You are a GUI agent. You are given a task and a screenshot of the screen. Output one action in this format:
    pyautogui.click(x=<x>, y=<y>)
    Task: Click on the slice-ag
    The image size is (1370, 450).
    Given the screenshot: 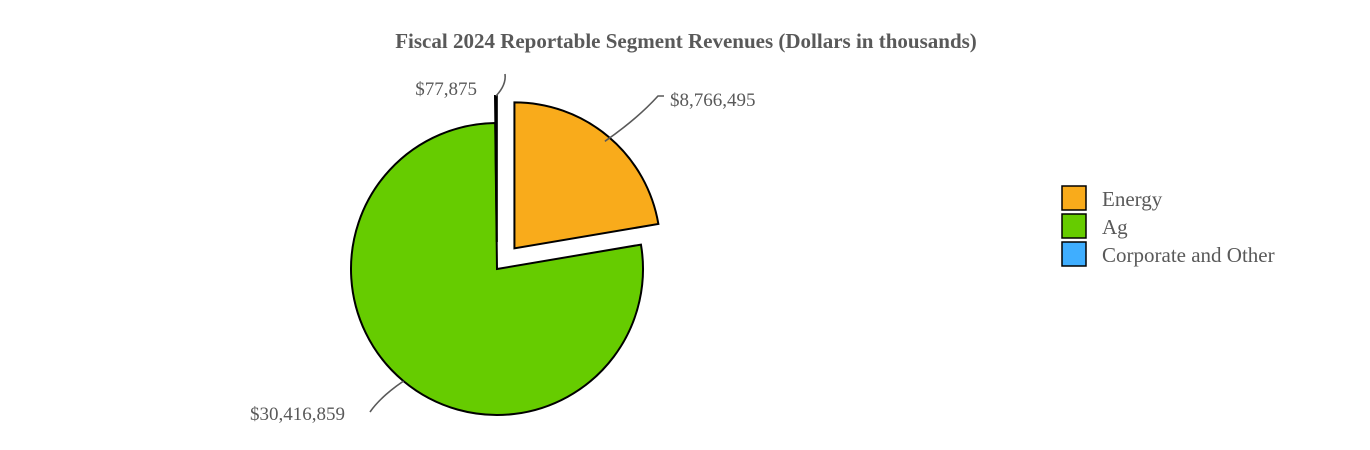 What is the action you would take?
    pyautogui.click(x=497, y=268)
    